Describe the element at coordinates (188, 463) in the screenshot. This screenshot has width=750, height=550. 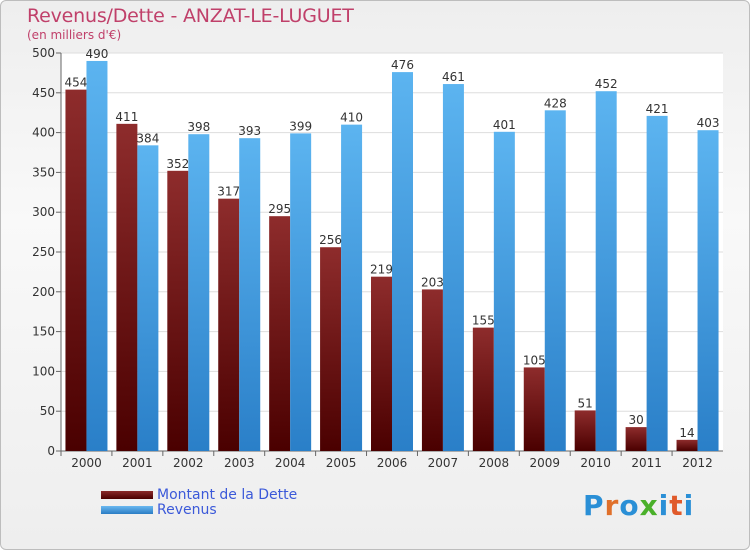
I see `x-tick-label: 2002` at that location.